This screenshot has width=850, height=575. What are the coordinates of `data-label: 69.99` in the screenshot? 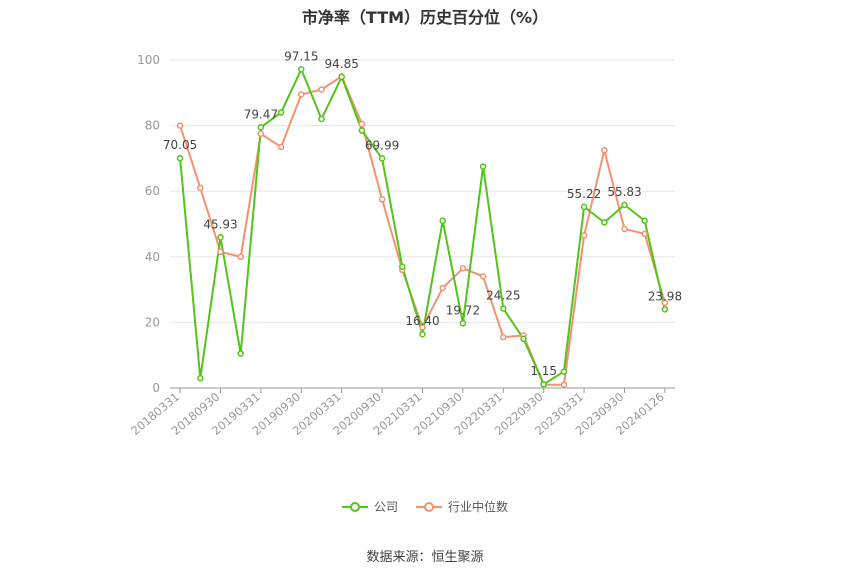 It's located at (382, 145).